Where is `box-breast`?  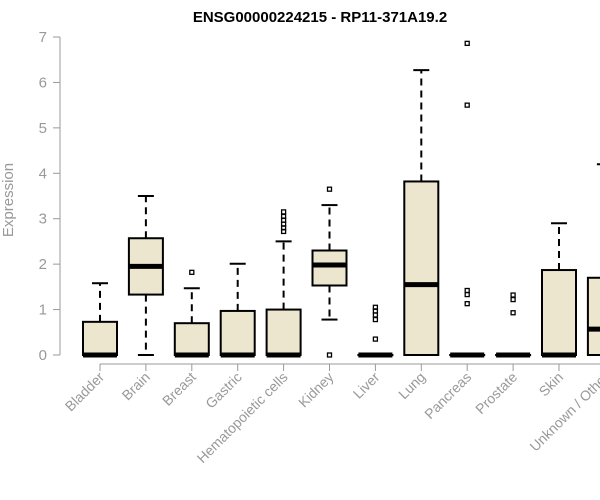
box-breast is located at coordinates (191, 313).